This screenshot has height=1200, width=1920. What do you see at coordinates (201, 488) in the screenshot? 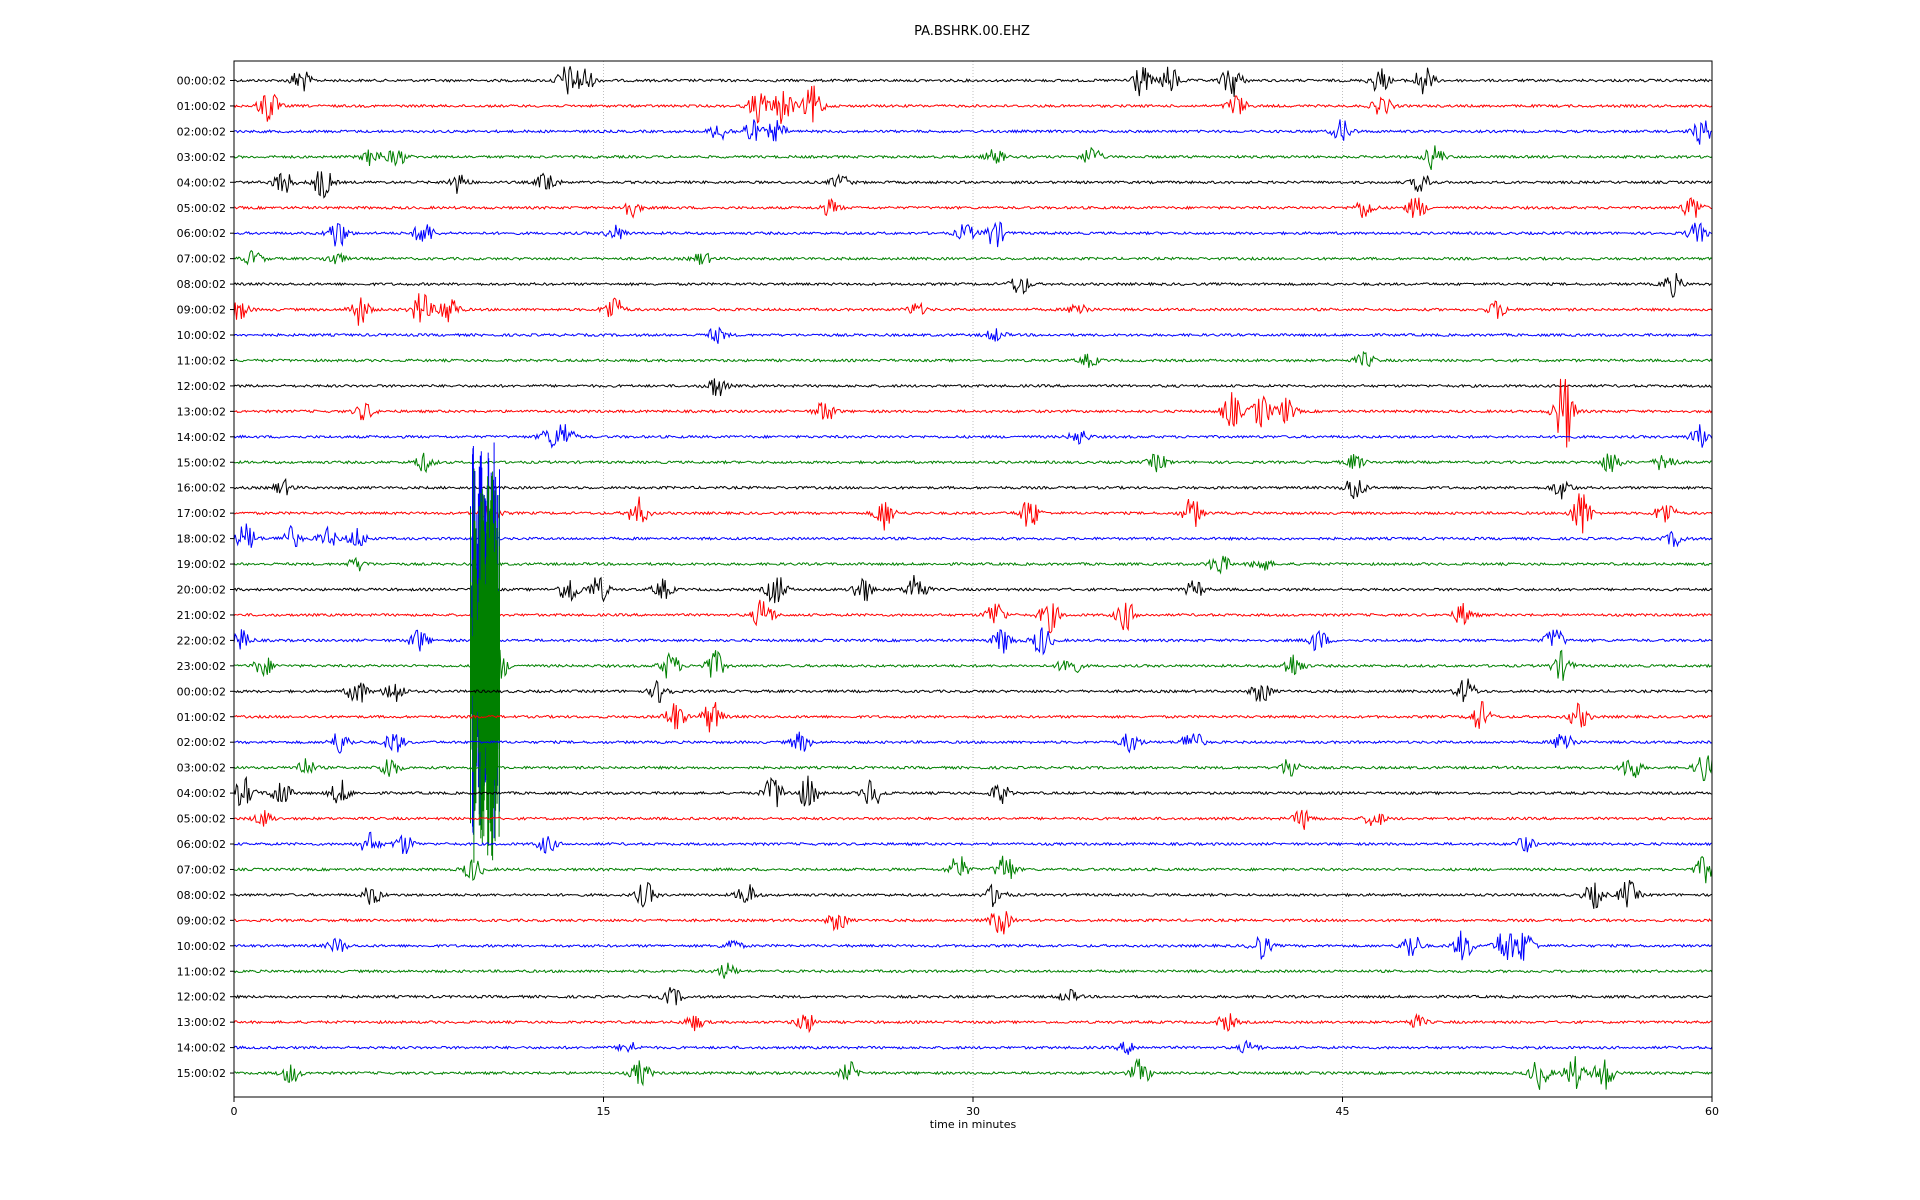
I see `y-tick-label: 16:00:02` at bounding box center [201, 488].